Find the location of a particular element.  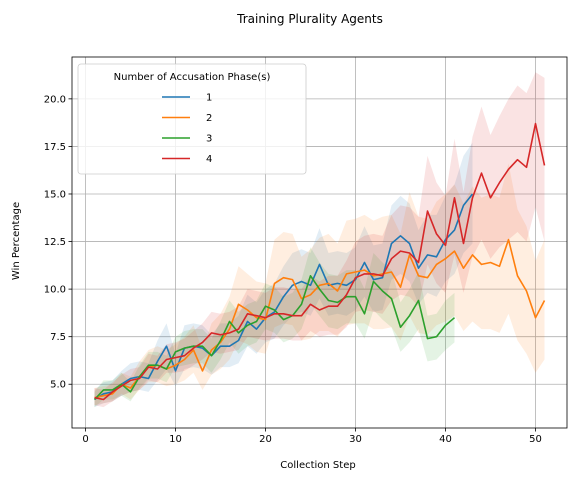

y-tick-label: 17.5 is located at coordinates (55, 147).